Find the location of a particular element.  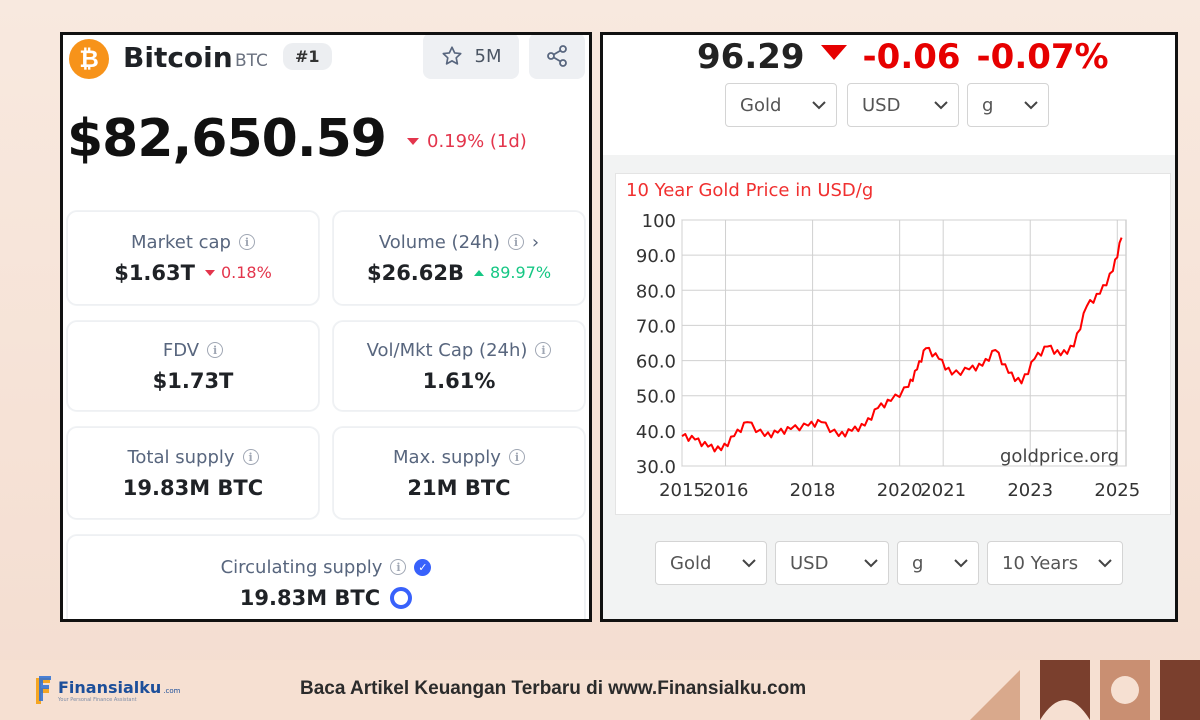

down-triangle-icon is located at coordinates (413, 141).